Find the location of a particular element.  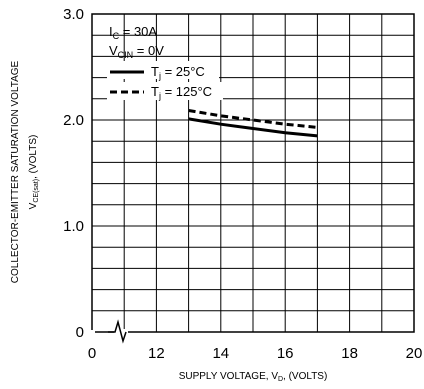

condition-ic: IC = 30A is located at coordinates (133, 32).